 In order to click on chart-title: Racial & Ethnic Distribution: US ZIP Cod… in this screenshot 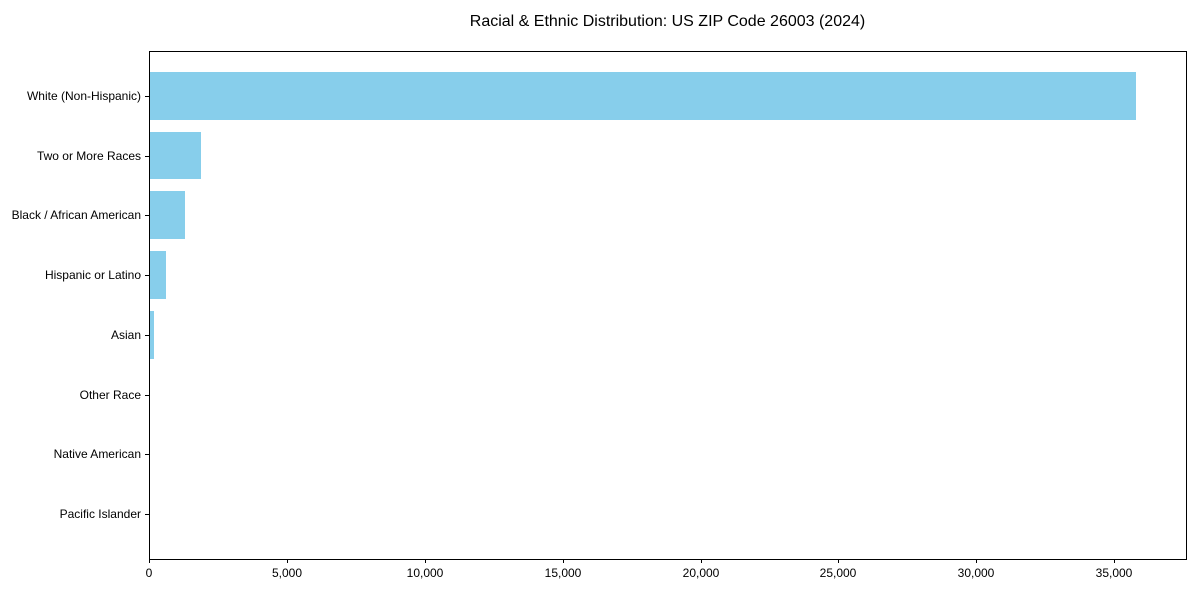, I will do `click(667, 21)`.